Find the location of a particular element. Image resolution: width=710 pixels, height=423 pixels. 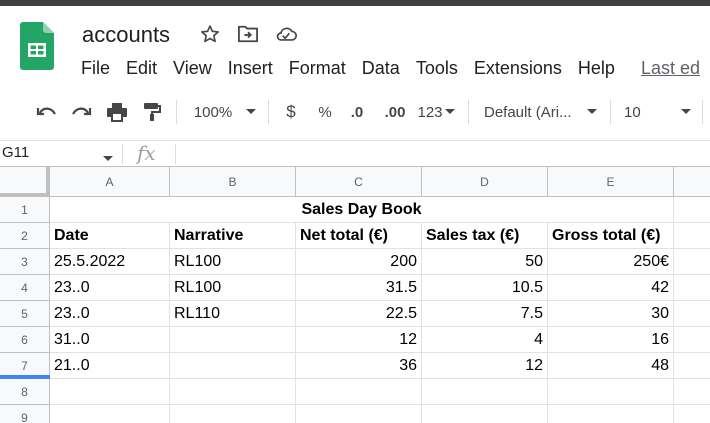

redo-icon is located at coordinates (81, 112).